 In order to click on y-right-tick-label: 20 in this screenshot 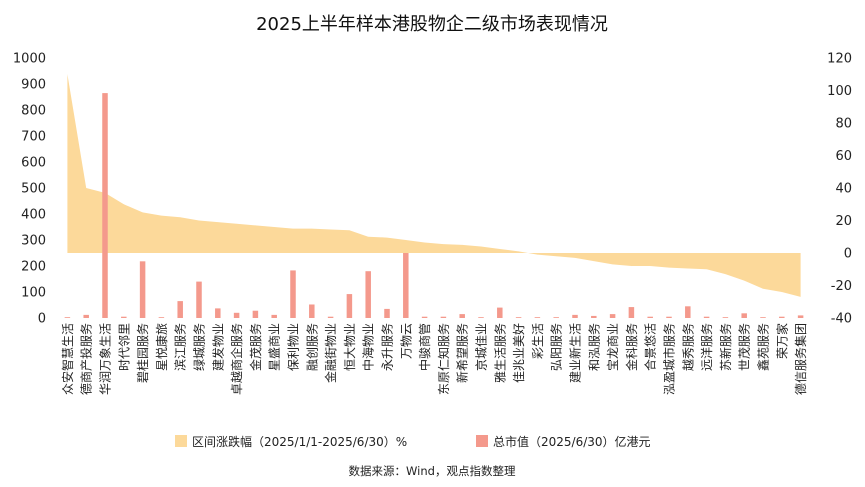, I will do `click(843, 221)`.